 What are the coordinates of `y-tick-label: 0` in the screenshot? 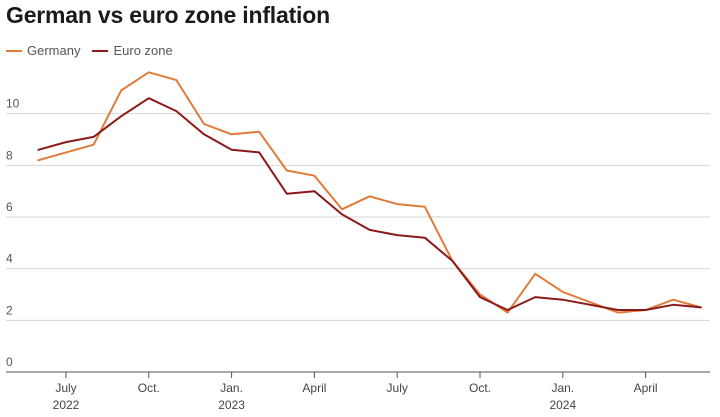 It's located at (9, 362).